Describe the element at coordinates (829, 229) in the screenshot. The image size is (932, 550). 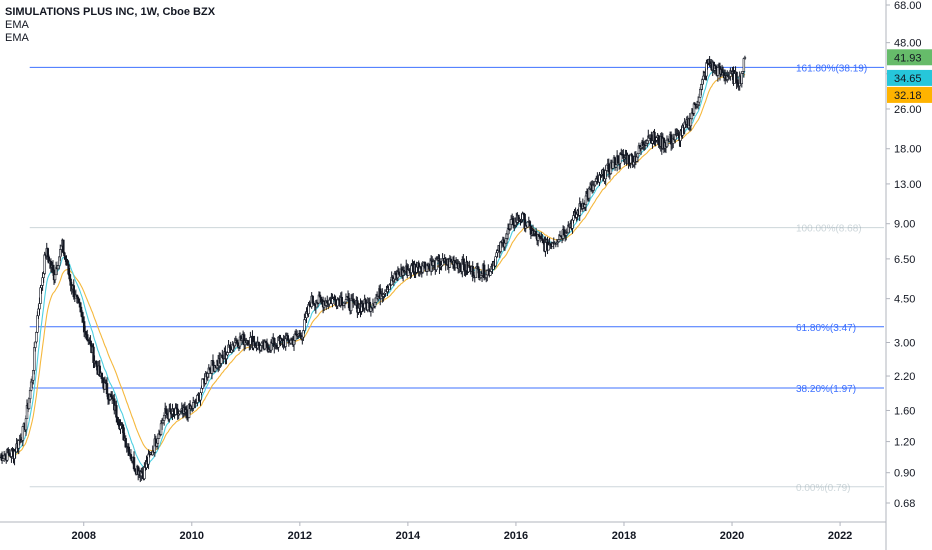
I see `fib-level-label: 100.00%(8.68)` at that location.